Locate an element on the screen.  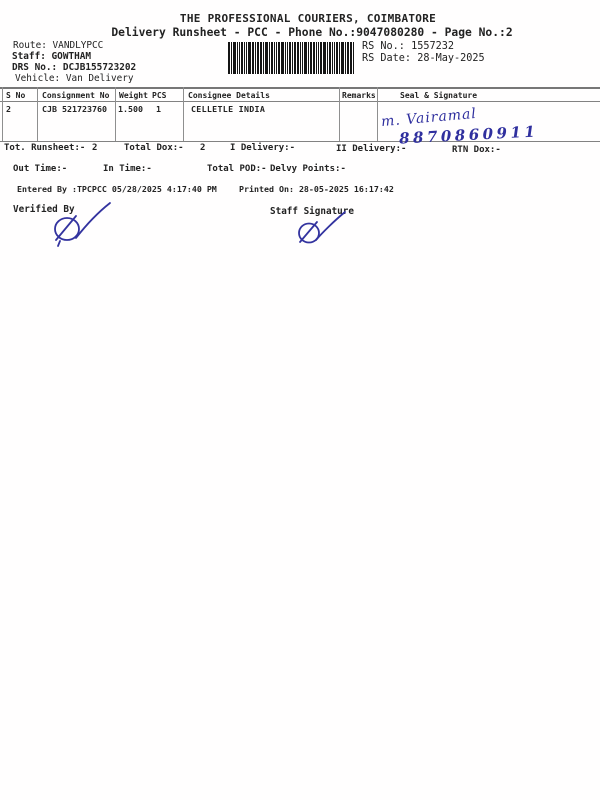
rs-date-label: RS Date: is located at coordinates (387, 58).